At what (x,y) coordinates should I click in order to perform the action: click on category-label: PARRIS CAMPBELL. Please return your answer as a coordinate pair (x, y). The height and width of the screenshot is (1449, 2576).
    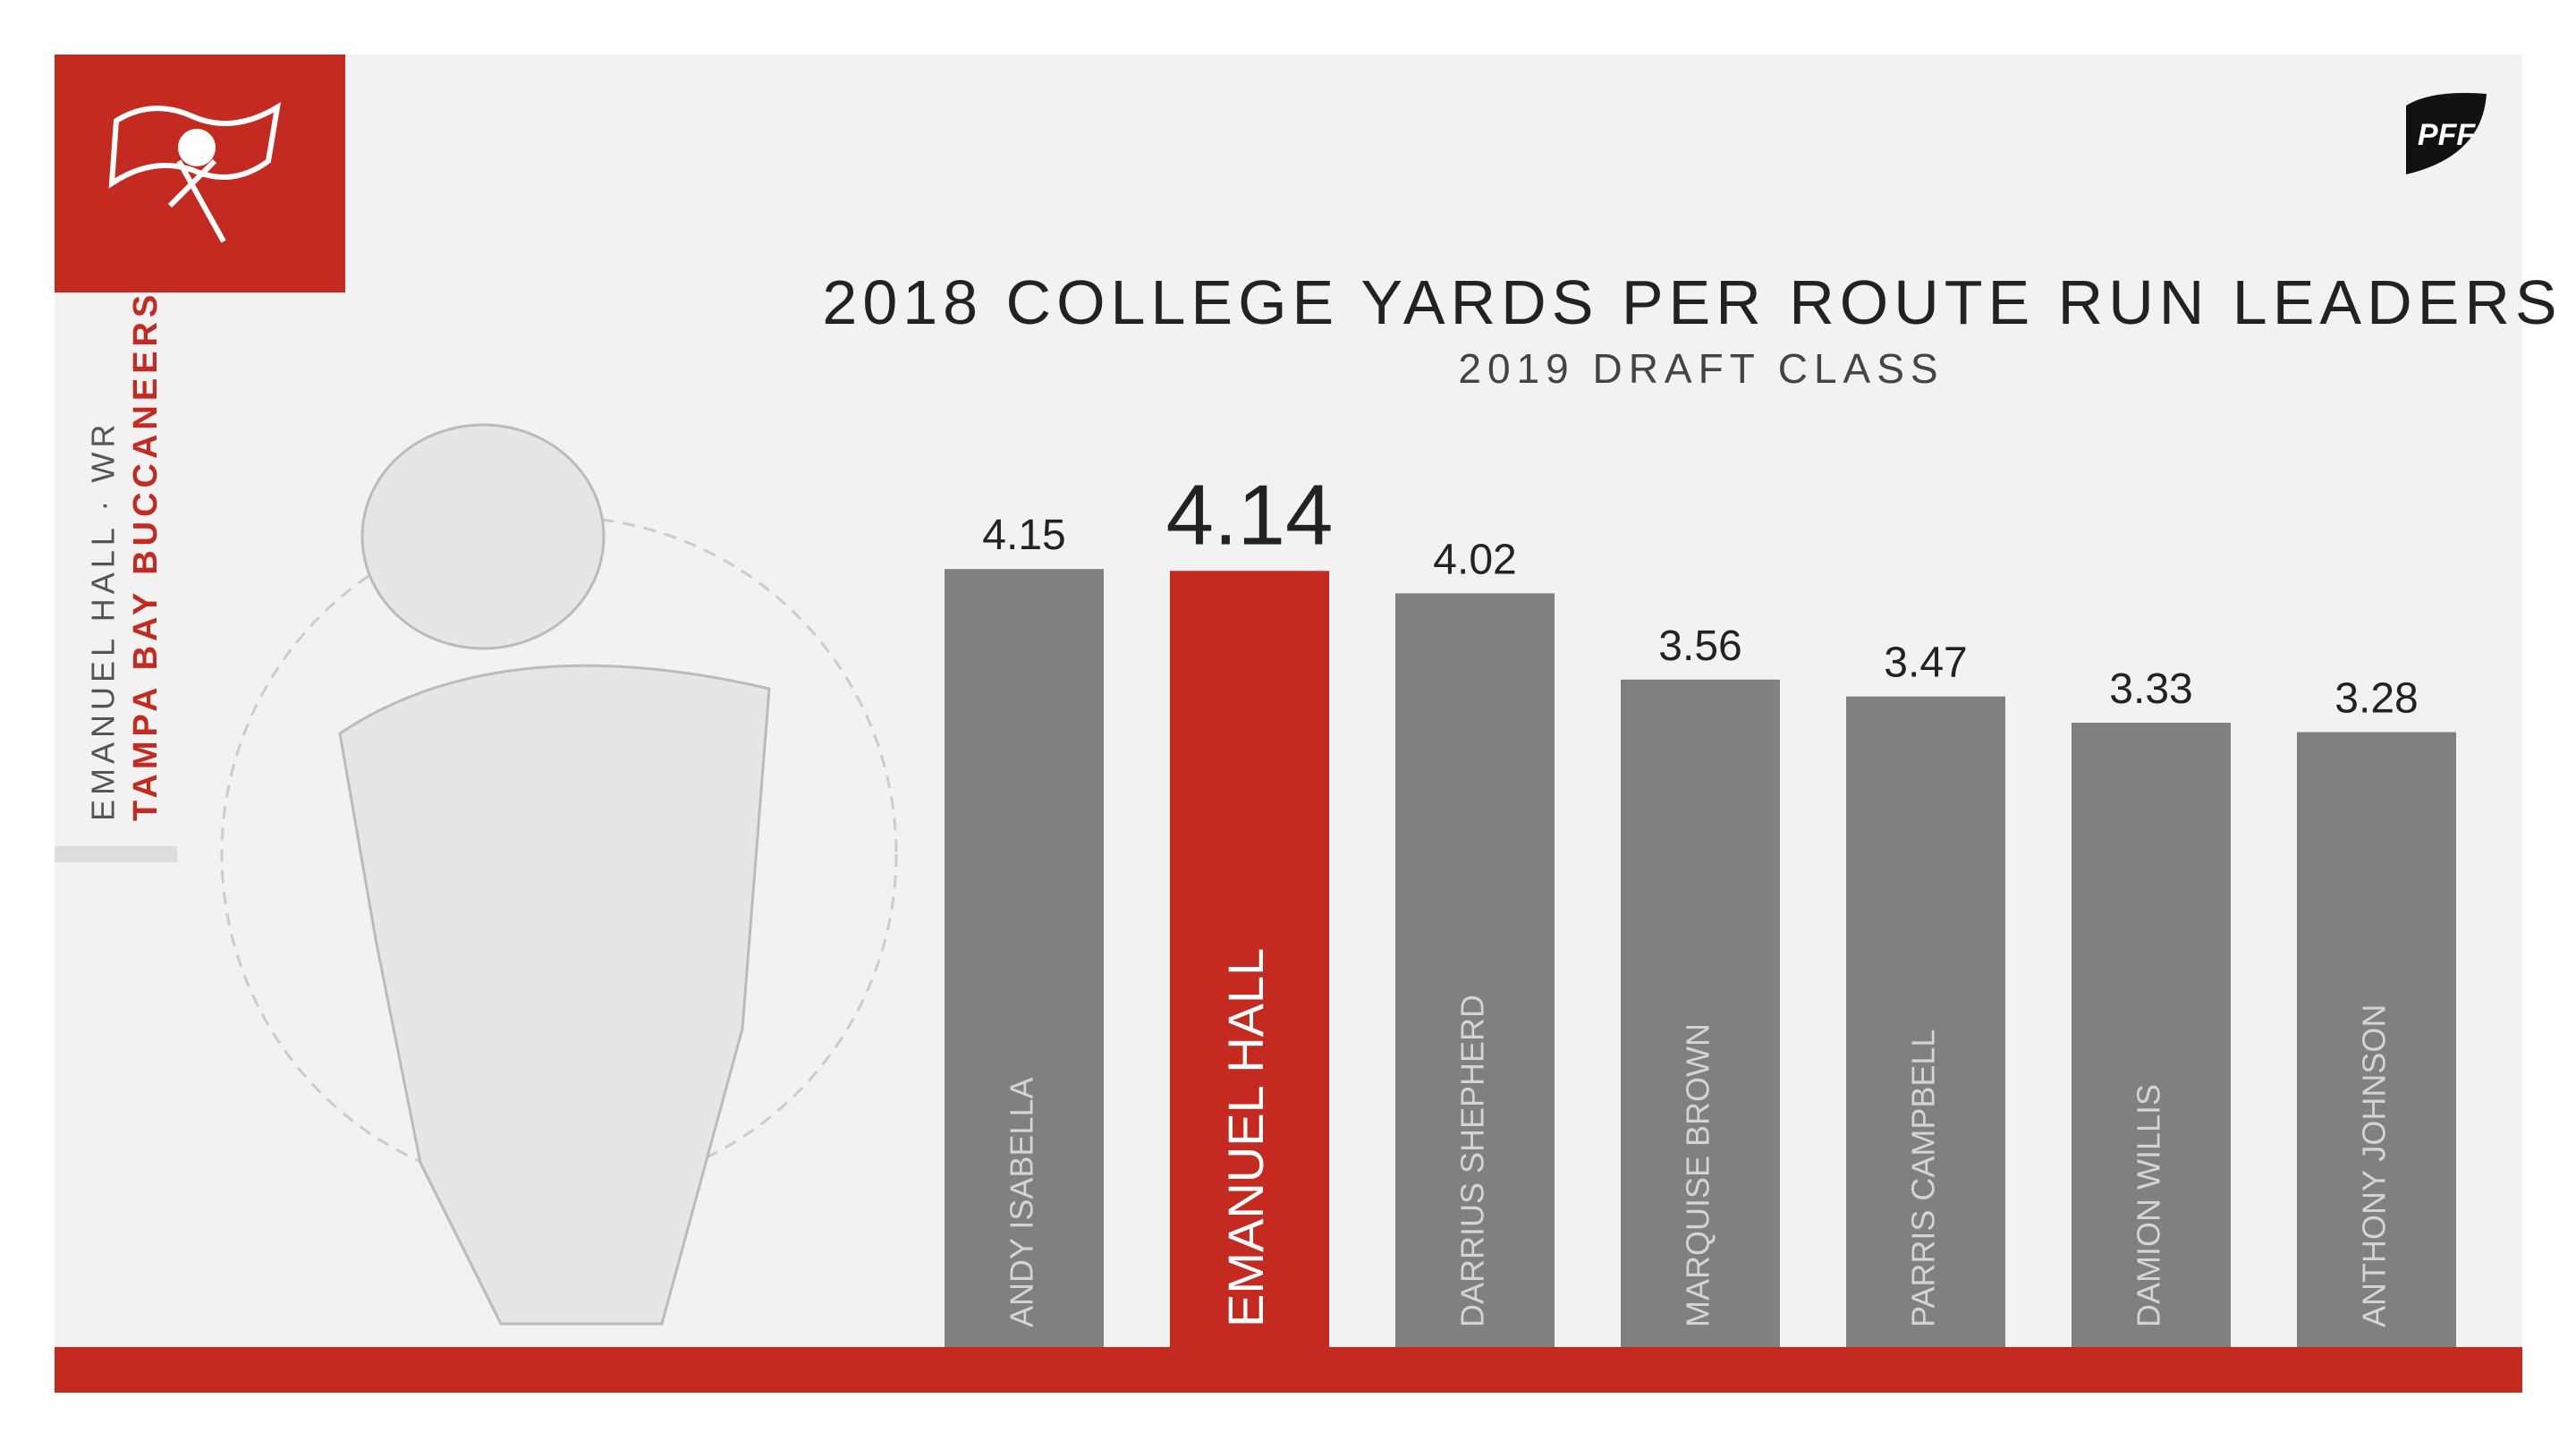
    Looking at the image, I should click on (1923, 1178).